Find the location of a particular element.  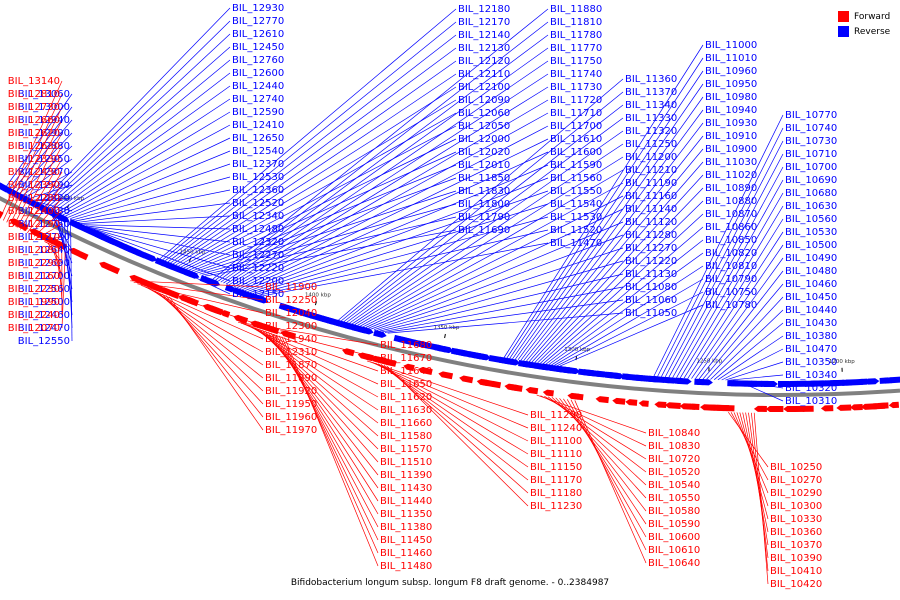

gene-label: BIL_12250 is located at coordinates (291, 300).